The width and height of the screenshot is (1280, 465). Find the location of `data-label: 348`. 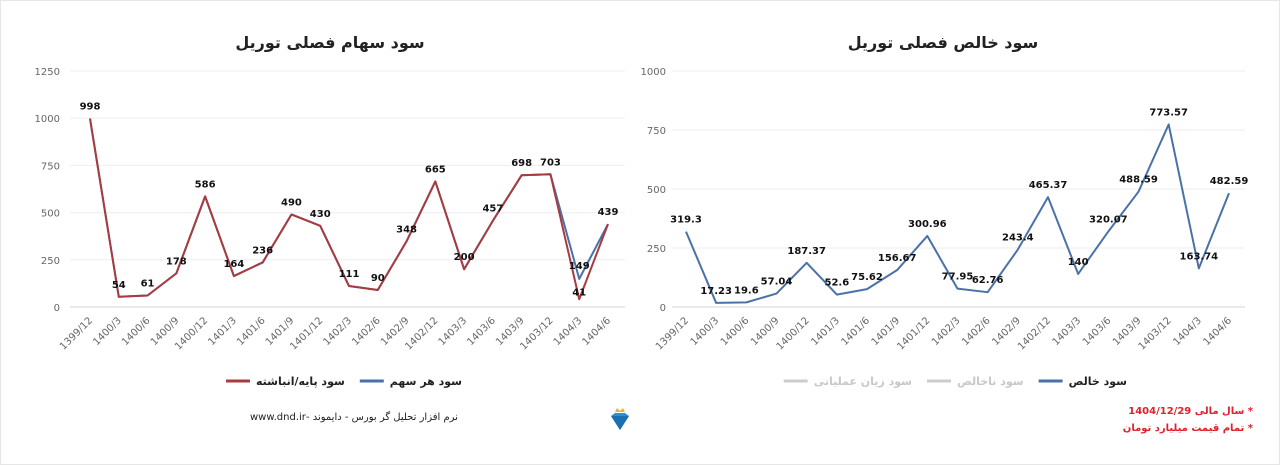

data-label: 348 is located at coordinates (406, 229).